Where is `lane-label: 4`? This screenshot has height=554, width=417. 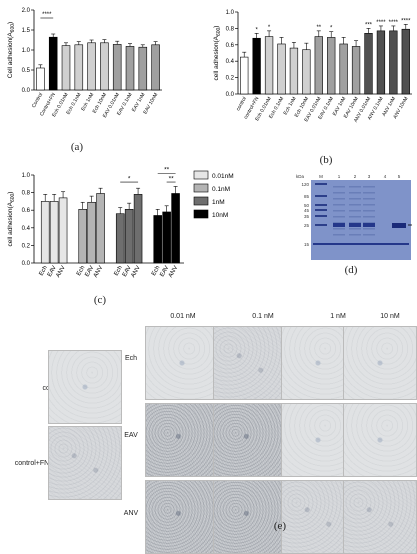 lane-label: 4 is located at coordinates (385, 176).